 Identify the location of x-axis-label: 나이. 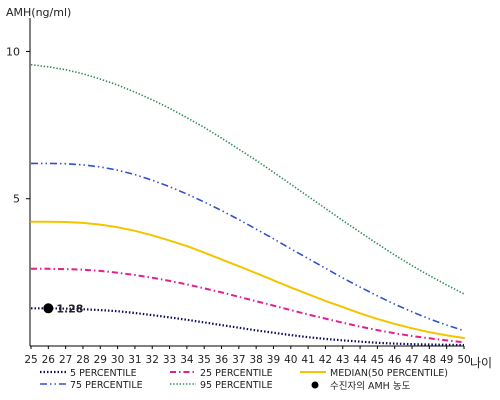
(481, 363).